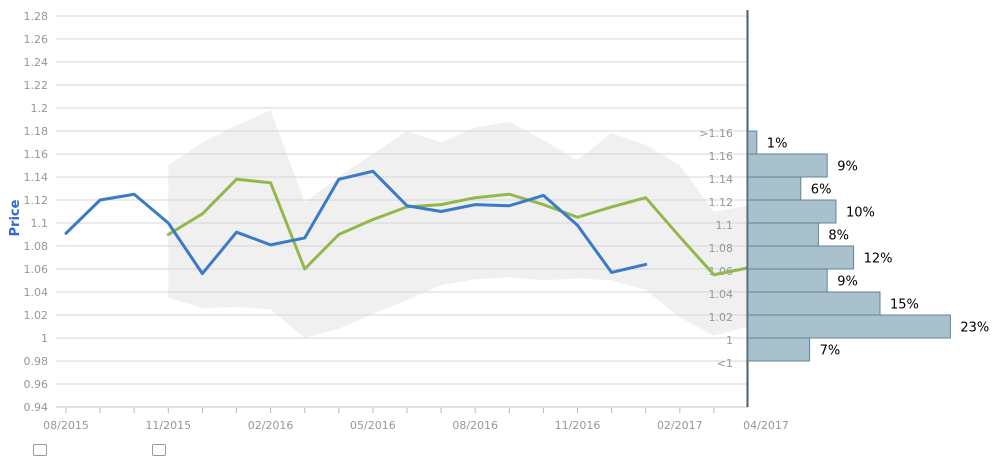 This screenshot has width=994, height=456. I want to click on bucket-boundary-label: 1.1, so click(725, 225).